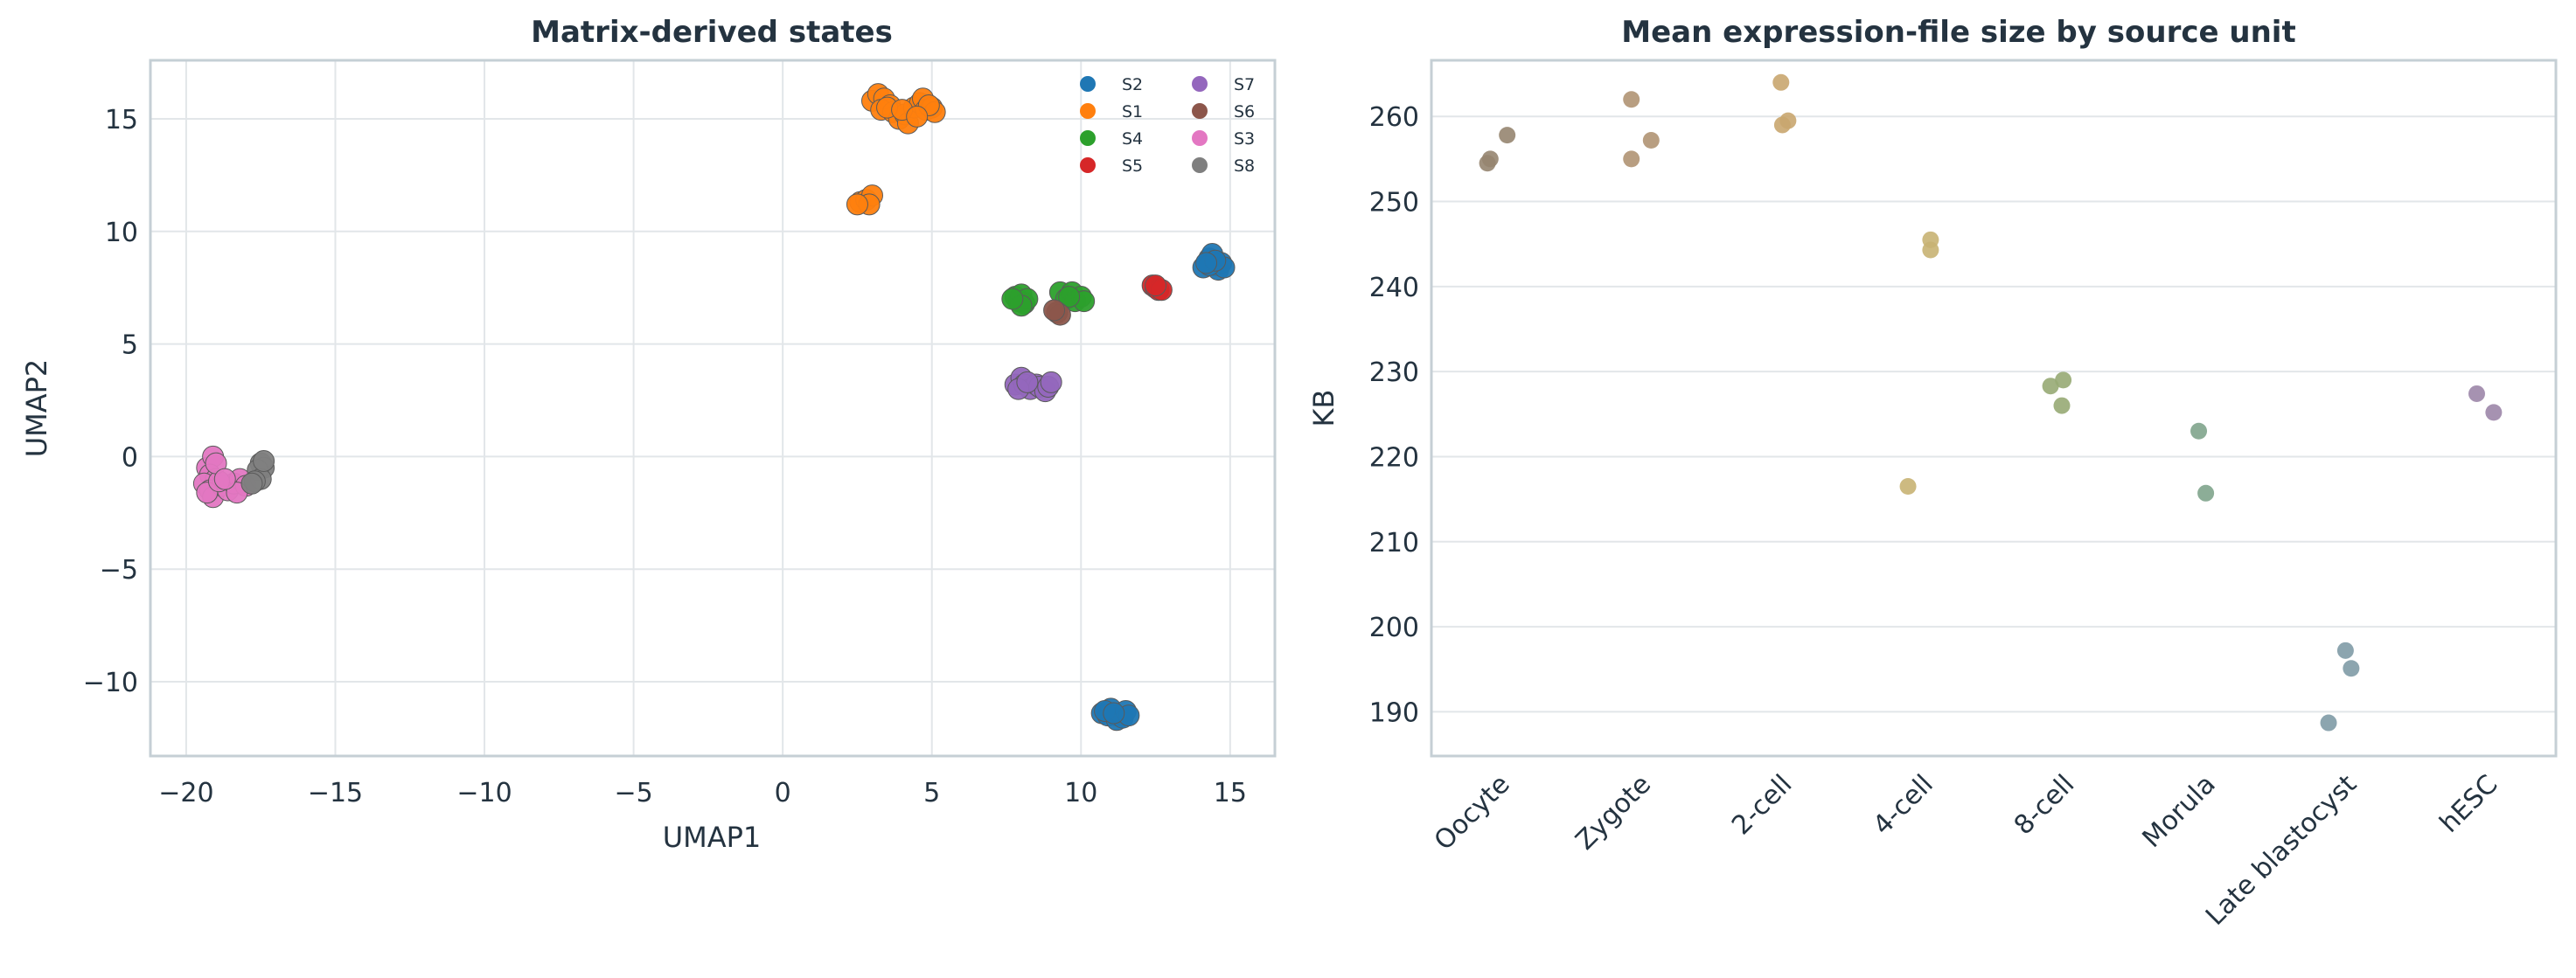  Describe the element at coordinates (1394, 712) in the screenshot. I see `filesize-y-tick-label: 190` at that location.